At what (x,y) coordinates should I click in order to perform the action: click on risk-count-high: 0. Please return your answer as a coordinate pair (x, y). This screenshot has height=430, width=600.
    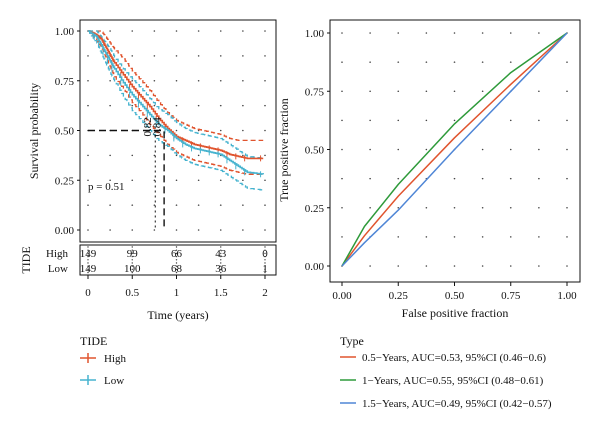
    Looking at the image, I should click on (265, 254).